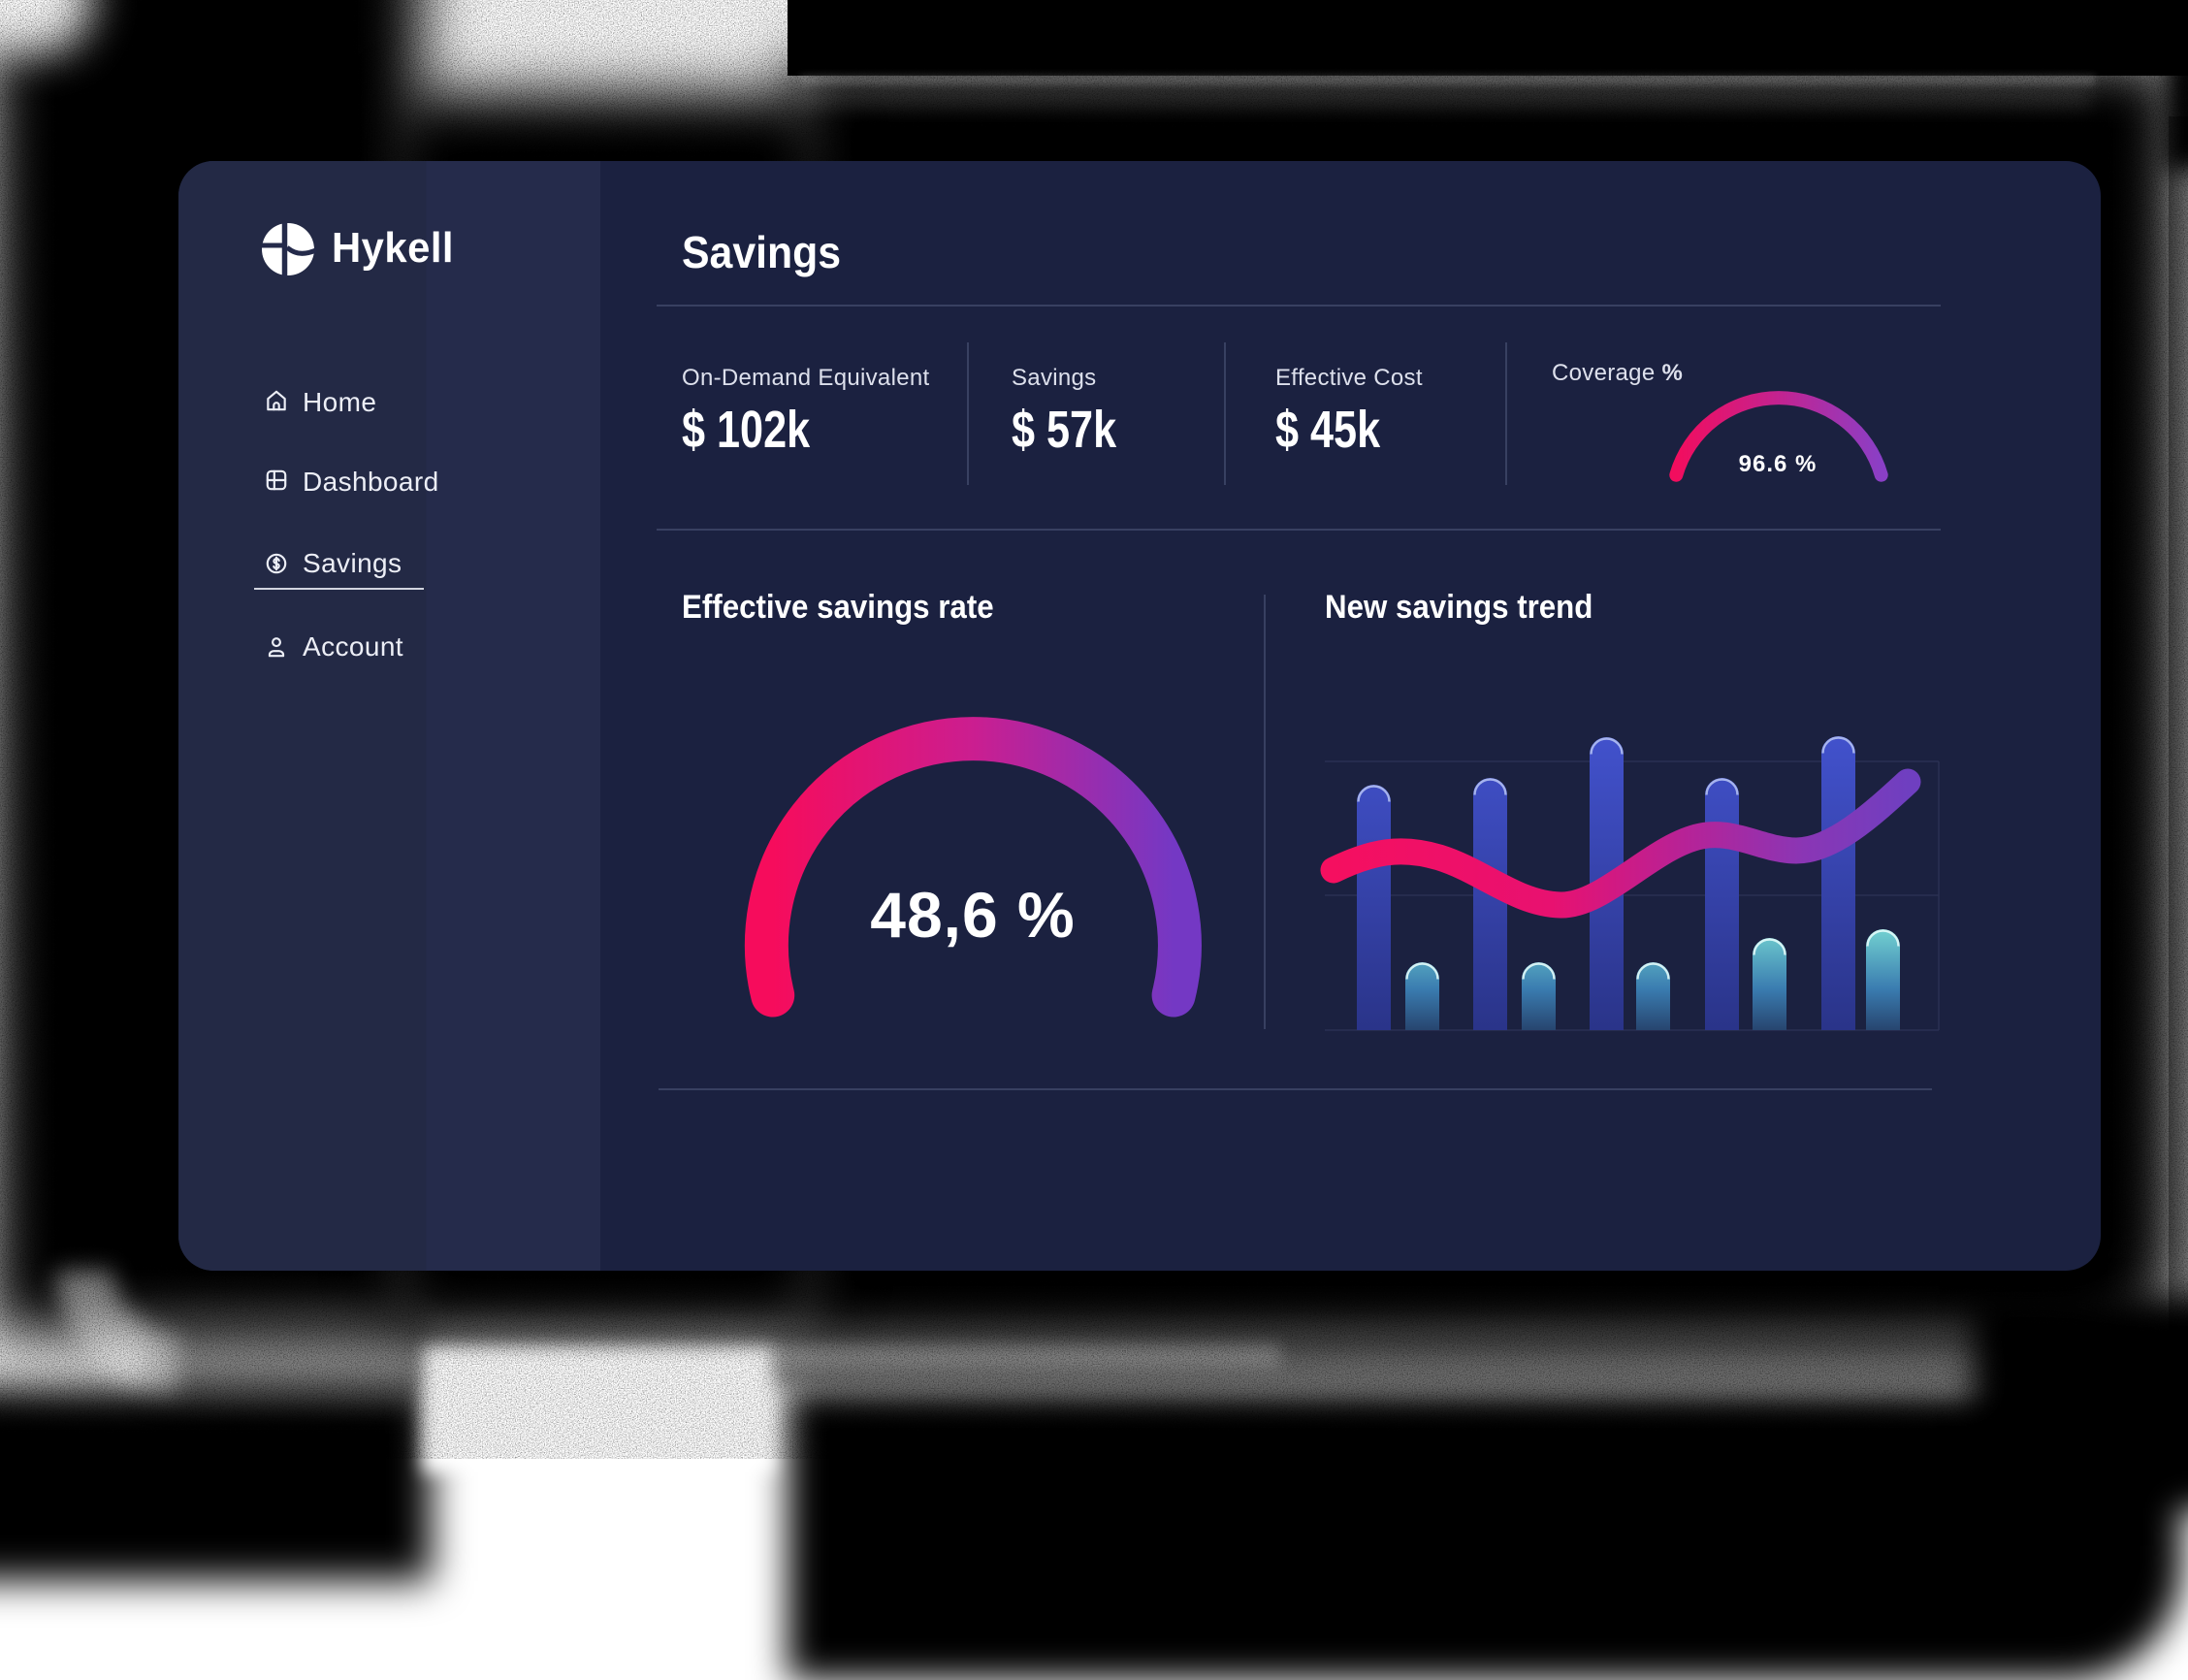  I want to click on svg-text: 48,6 %, so click(972, 915).